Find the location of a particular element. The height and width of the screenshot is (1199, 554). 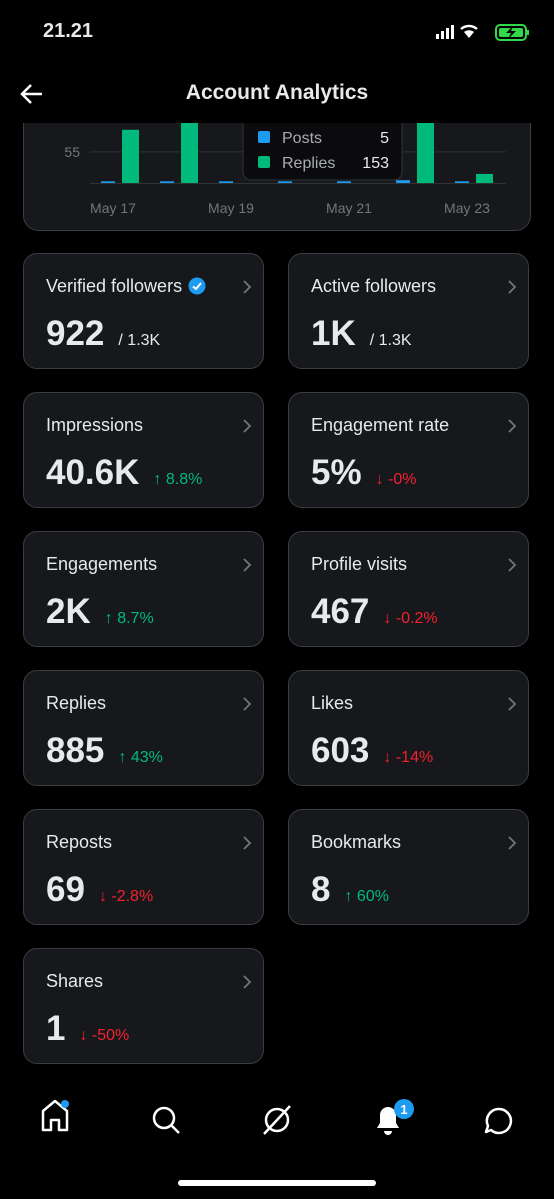

home-tab is located at coordinates (55, 1115).